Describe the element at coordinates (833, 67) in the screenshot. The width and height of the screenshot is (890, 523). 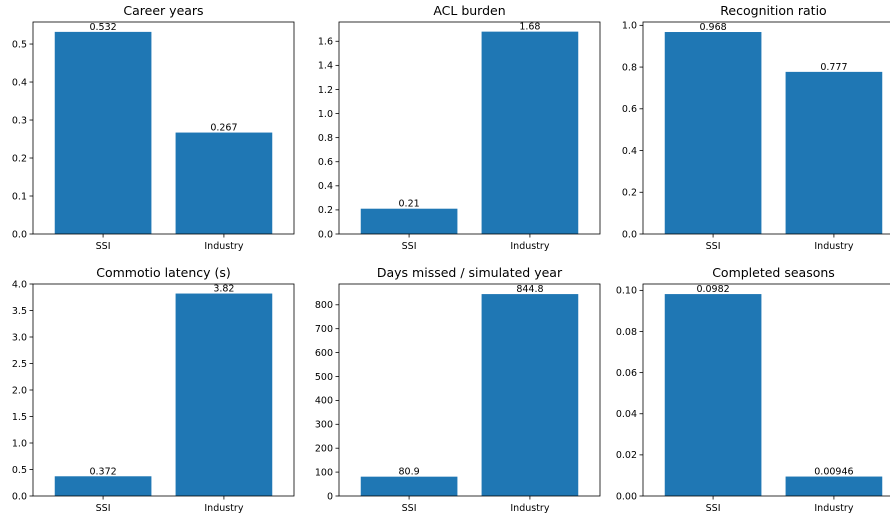
I see `data-label: 0.777` at that location.